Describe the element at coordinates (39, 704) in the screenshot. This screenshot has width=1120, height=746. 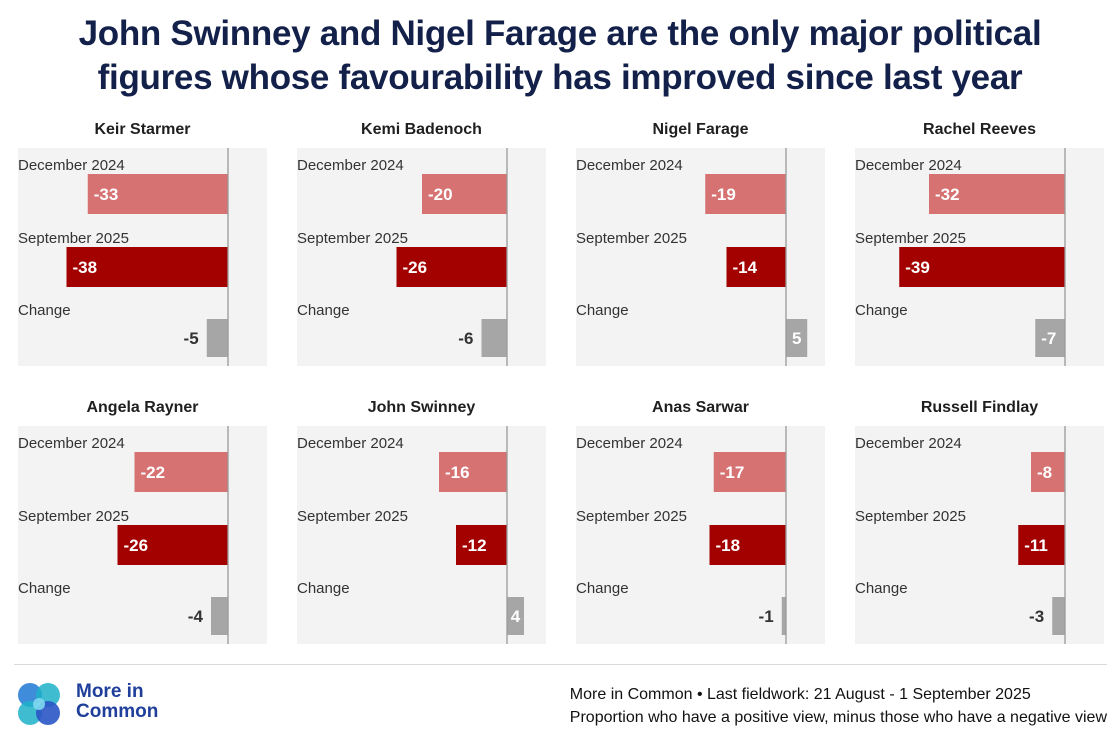
I see `more-in-common-logo-icon` at that location.